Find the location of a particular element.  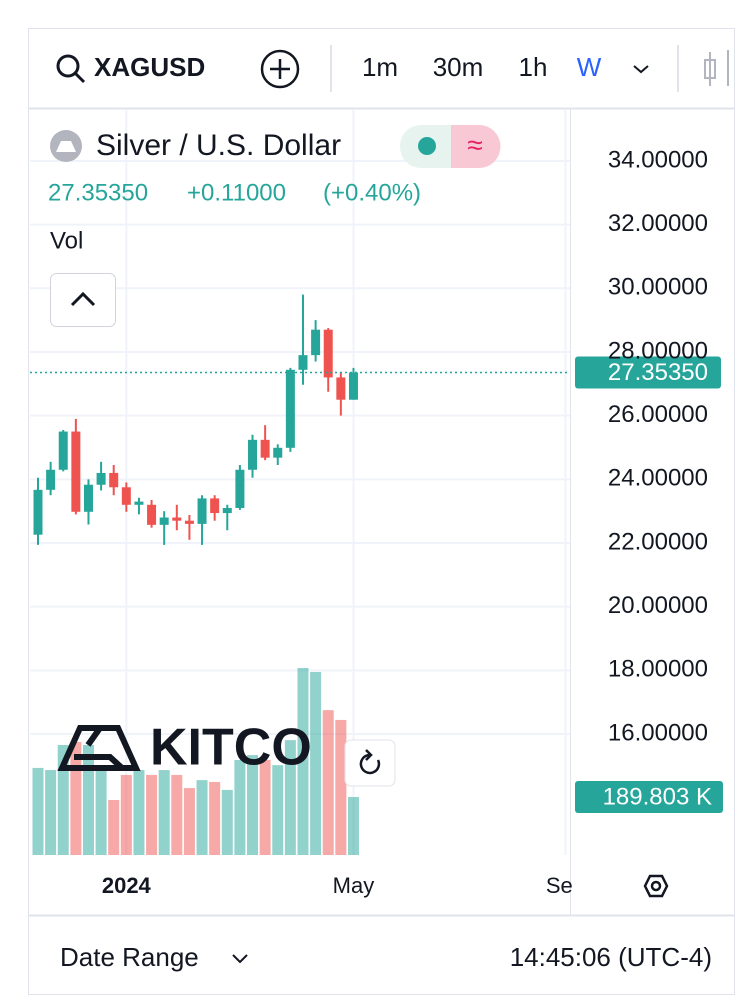

toolbar: XAGUSD 1m 30m 1h W is located at coordinates (382, 77).